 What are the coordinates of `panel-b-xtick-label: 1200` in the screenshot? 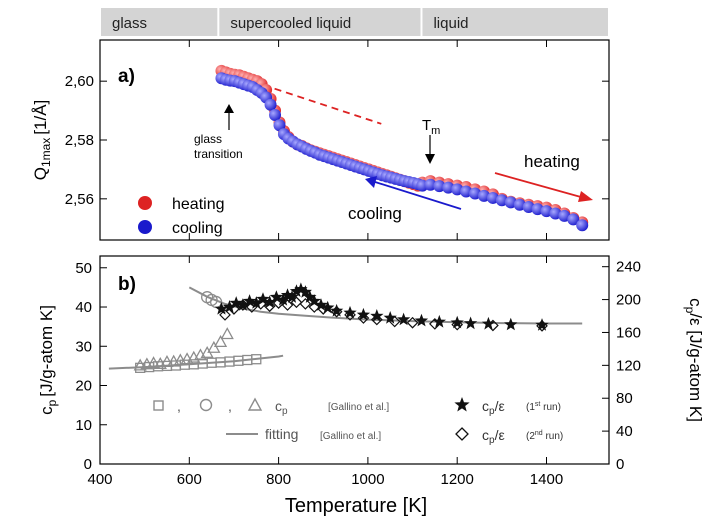 It's located at (457, 479).